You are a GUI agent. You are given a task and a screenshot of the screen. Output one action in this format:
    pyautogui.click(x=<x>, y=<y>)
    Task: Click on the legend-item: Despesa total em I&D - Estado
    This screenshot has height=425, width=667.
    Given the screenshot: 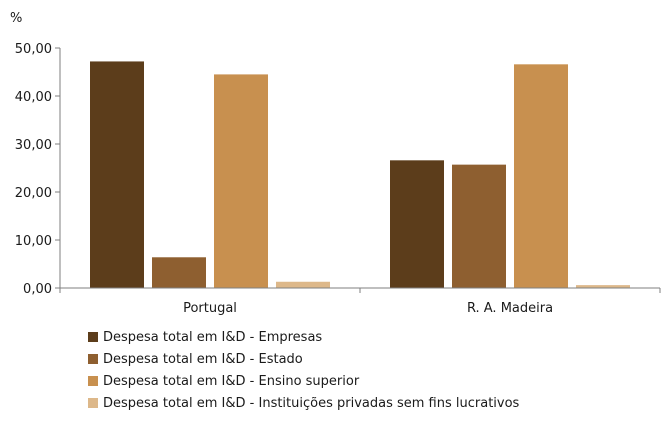 What is the action you would take?
    pyautogui.click(x=303, y=359)
    